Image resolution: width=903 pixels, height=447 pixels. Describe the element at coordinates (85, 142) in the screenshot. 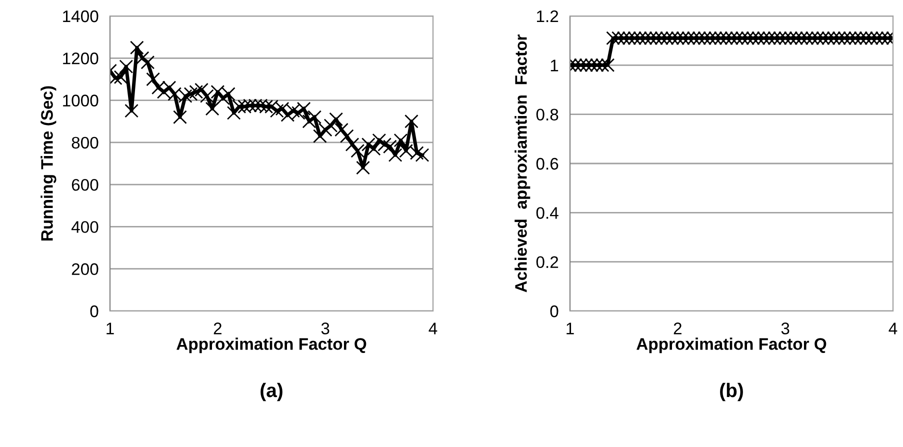

I see `y-tick-label: 800` at that location.